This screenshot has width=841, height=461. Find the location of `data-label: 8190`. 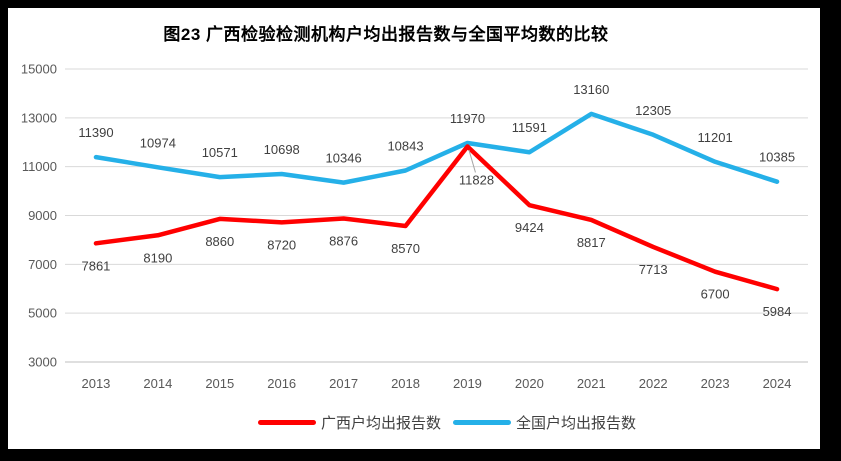

data-label: 8190 is located at coordinates (157, 257).